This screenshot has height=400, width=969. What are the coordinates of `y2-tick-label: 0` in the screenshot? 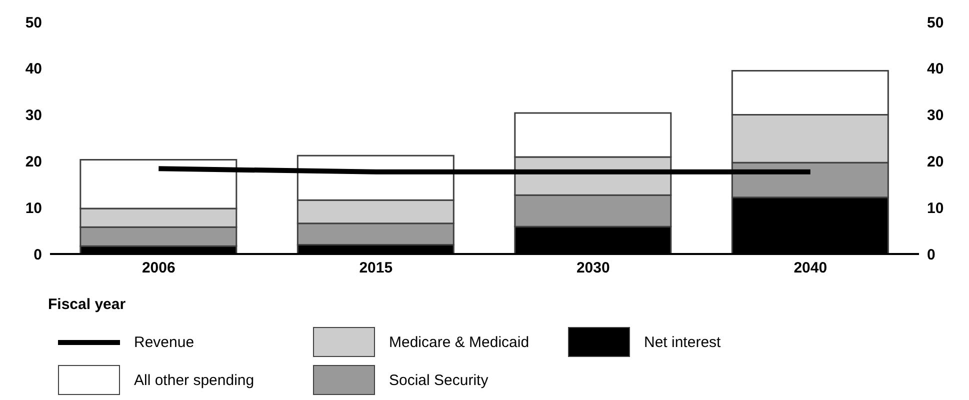 It's located at (931, 255).